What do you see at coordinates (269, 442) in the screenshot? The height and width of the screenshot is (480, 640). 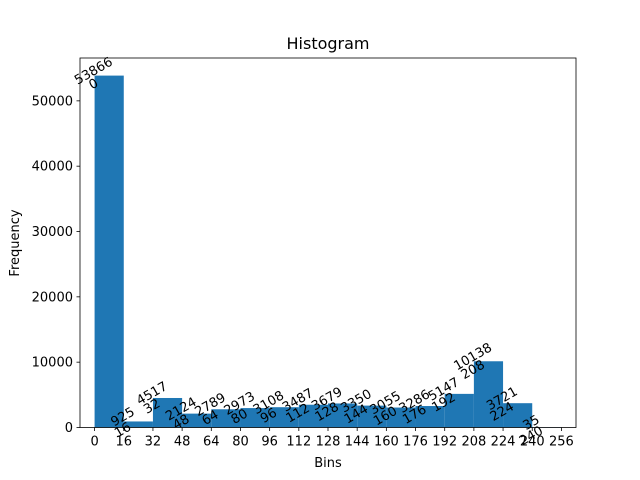 I see `x-tick-label: 96` at bounding box center [269, 442].